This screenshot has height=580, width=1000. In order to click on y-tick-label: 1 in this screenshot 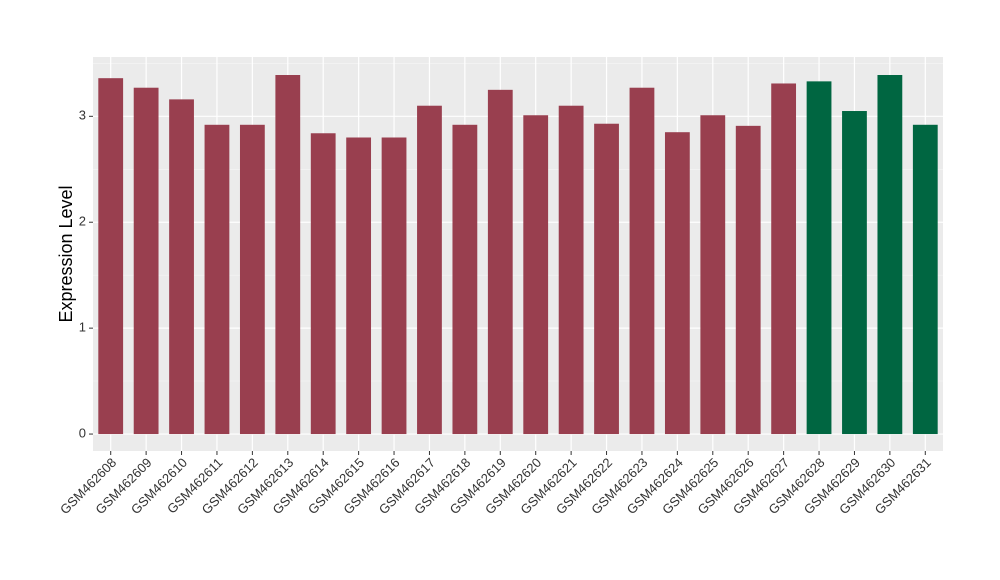, I will do `click(82, 327)`.